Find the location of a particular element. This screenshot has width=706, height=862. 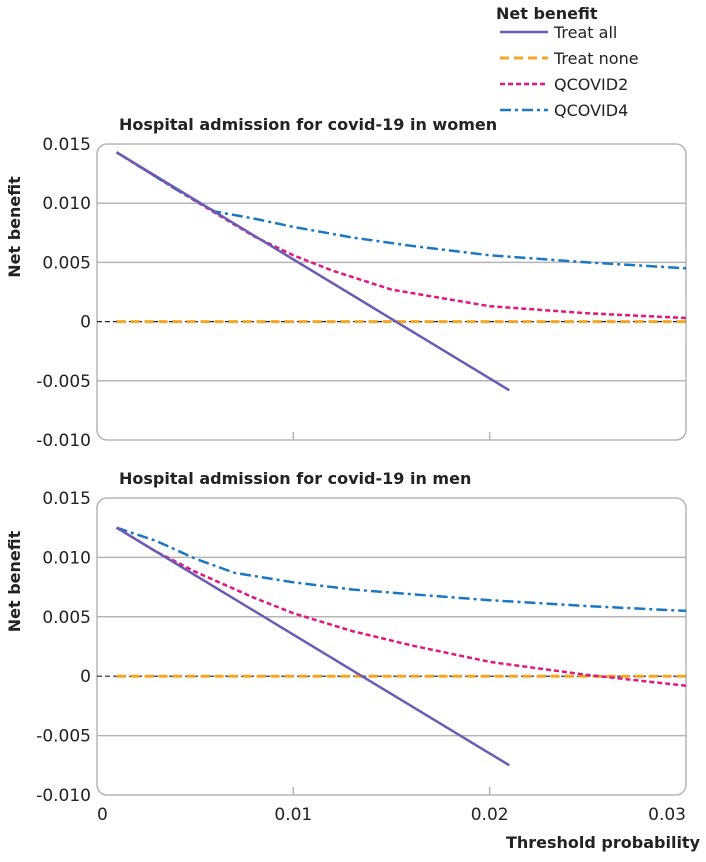

legend-title: Net benefit is located at coordinates (547, 13).